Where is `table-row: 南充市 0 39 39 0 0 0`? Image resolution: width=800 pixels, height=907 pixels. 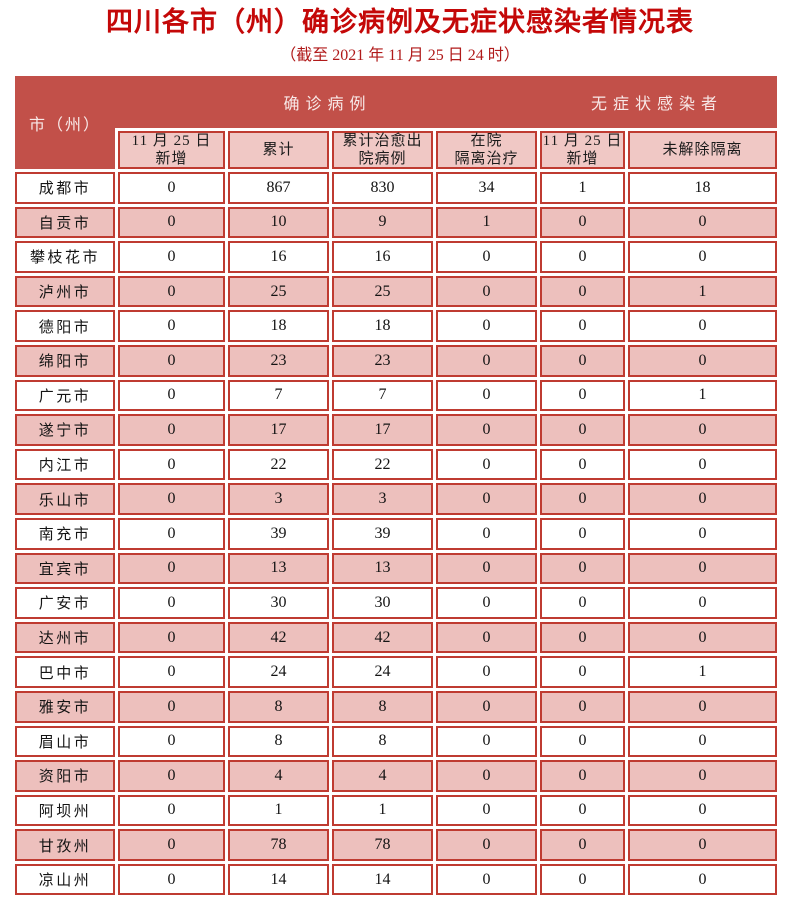
table-row: 南充市 0 39 39 0 0 0 is located at coordinates (396, 533).